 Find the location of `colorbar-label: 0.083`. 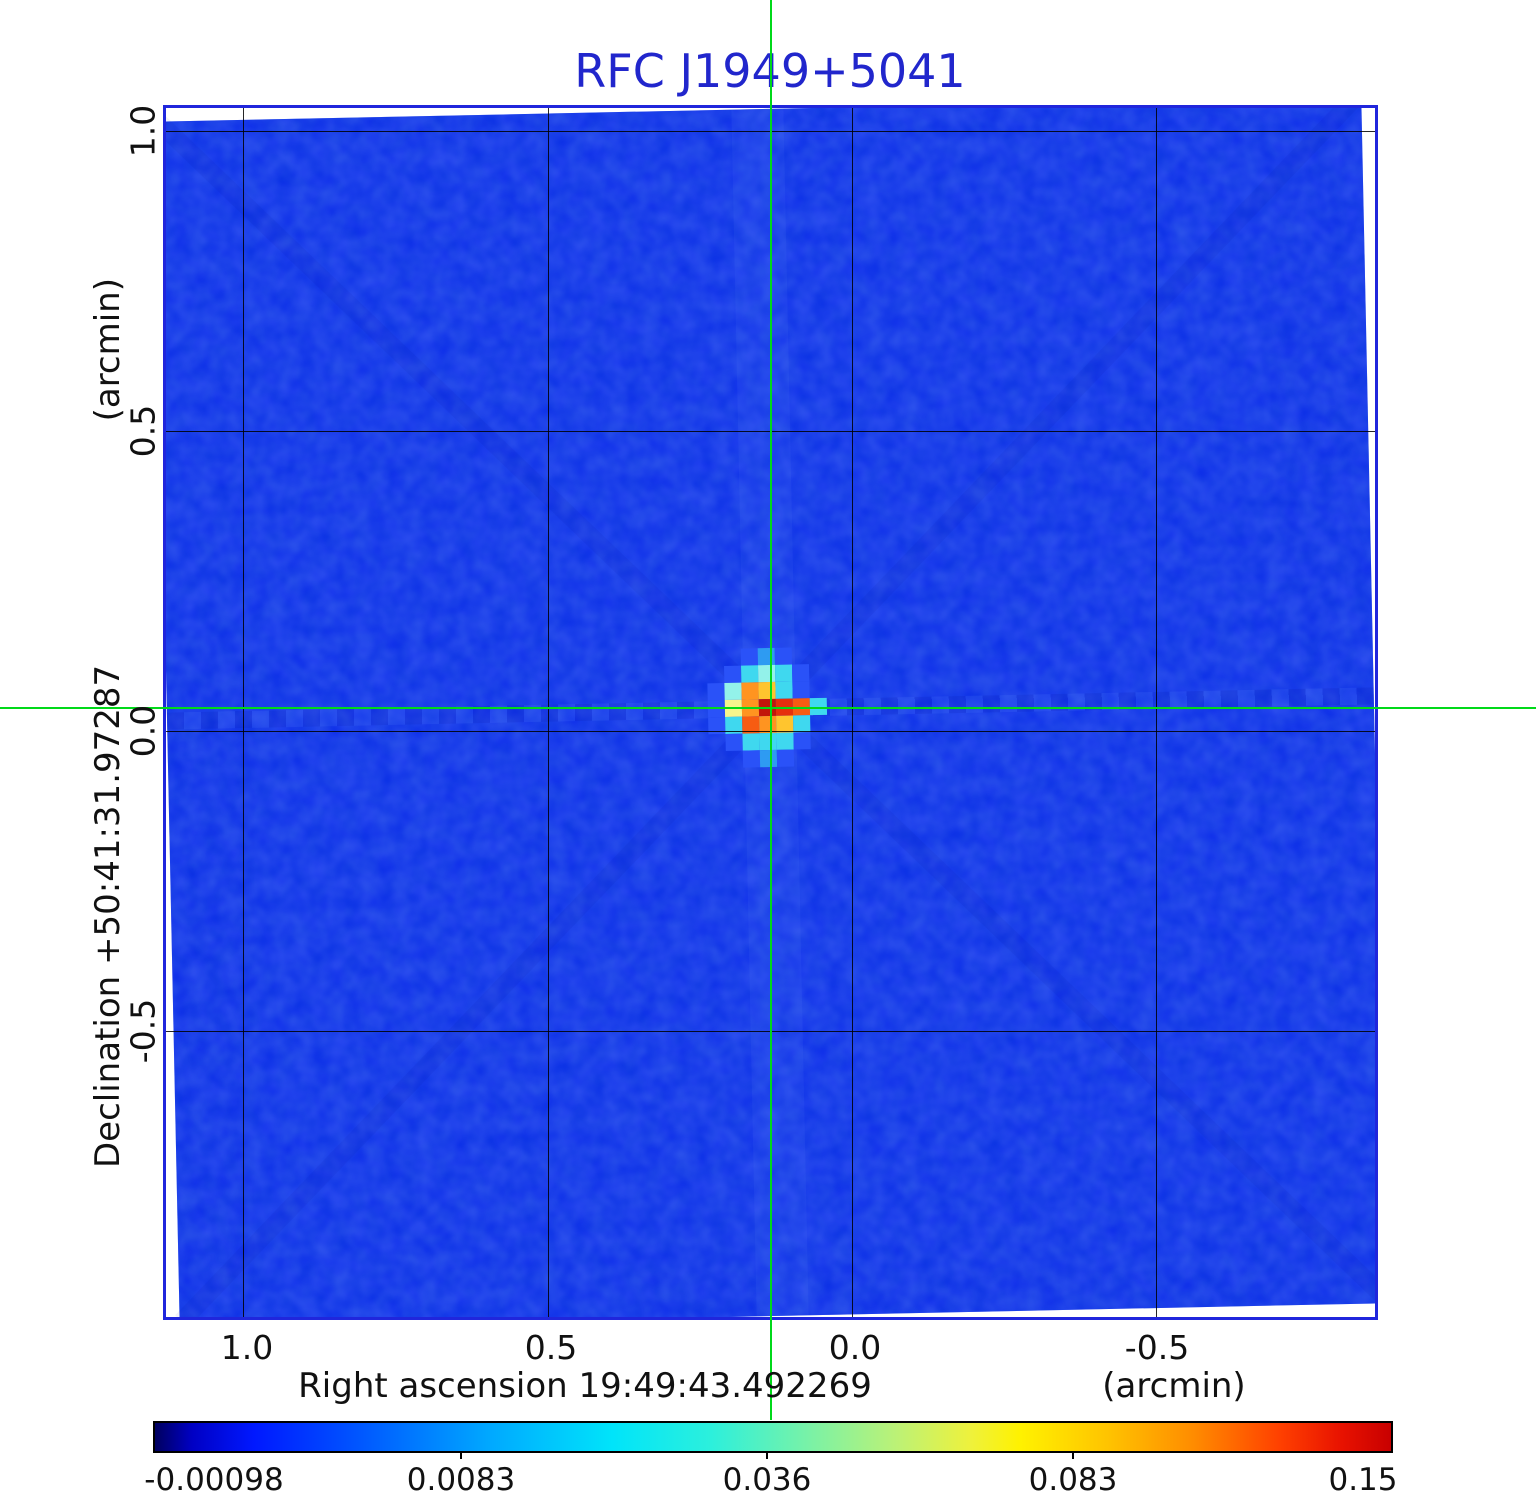

colorbar-label: 0.083 is located at coordinates (1073, 1480).